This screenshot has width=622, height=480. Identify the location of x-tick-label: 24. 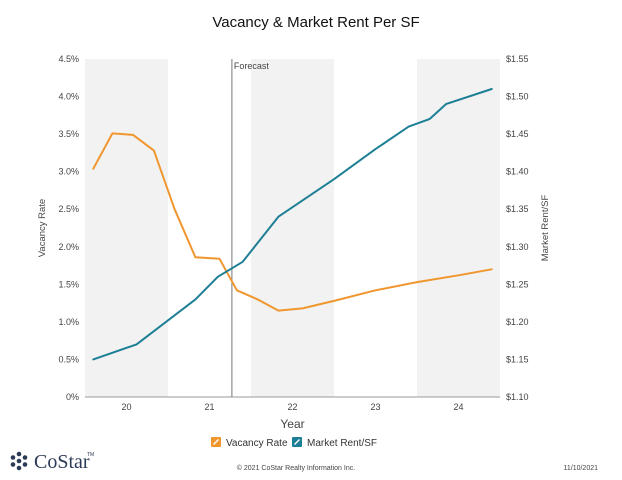
(458, 407).